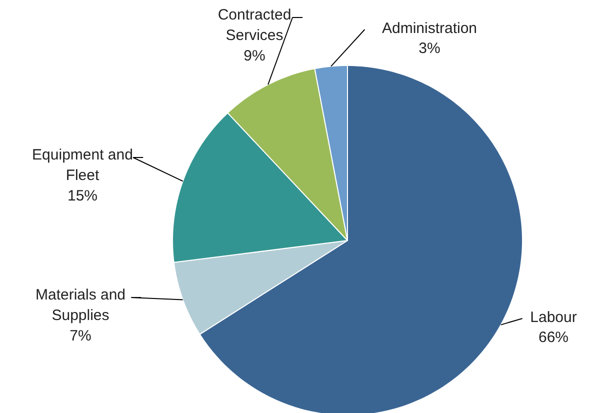 The image size is (590, 413). I want to click on slice-label: Labour, so click(553, 317).